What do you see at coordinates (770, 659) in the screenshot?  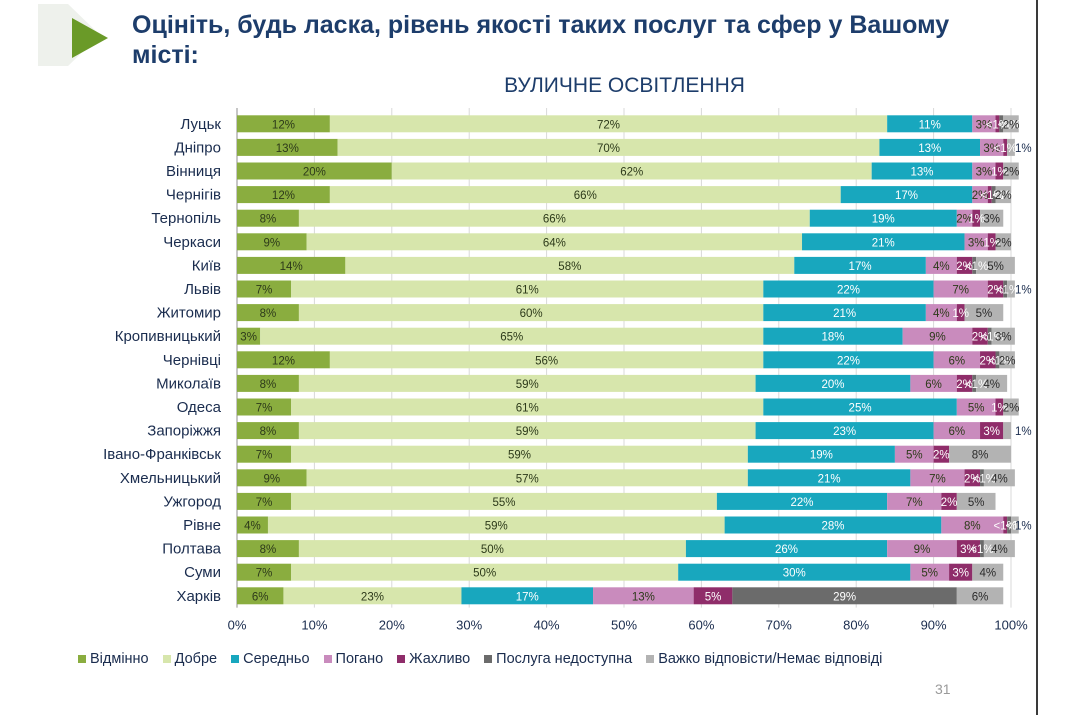 I see `legend-label: Важко відповісти/Немає відповіді` at bounding box center [770, 659].